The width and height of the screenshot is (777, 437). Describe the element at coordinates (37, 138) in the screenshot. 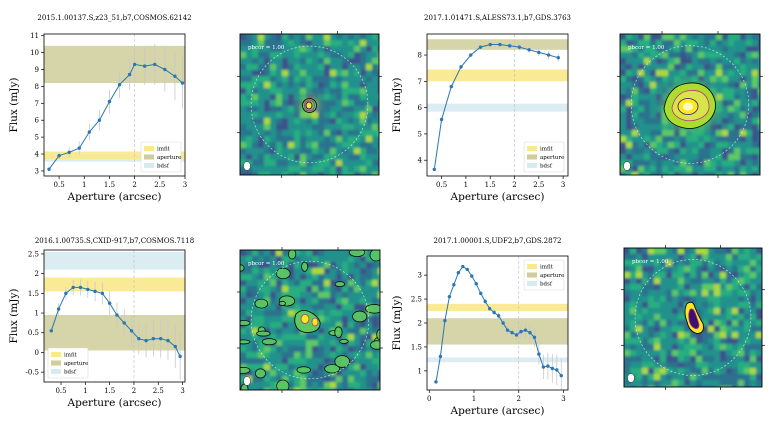

I see `y-tick-label: 5` at that location.